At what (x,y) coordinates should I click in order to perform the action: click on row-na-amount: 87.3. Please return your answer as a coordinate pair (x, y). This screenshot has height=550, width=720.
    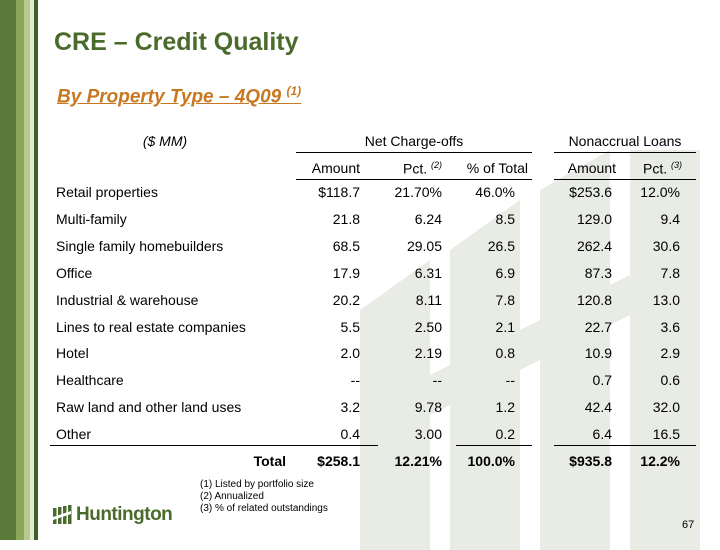
    Looking at the image, I should click on (598, 273).